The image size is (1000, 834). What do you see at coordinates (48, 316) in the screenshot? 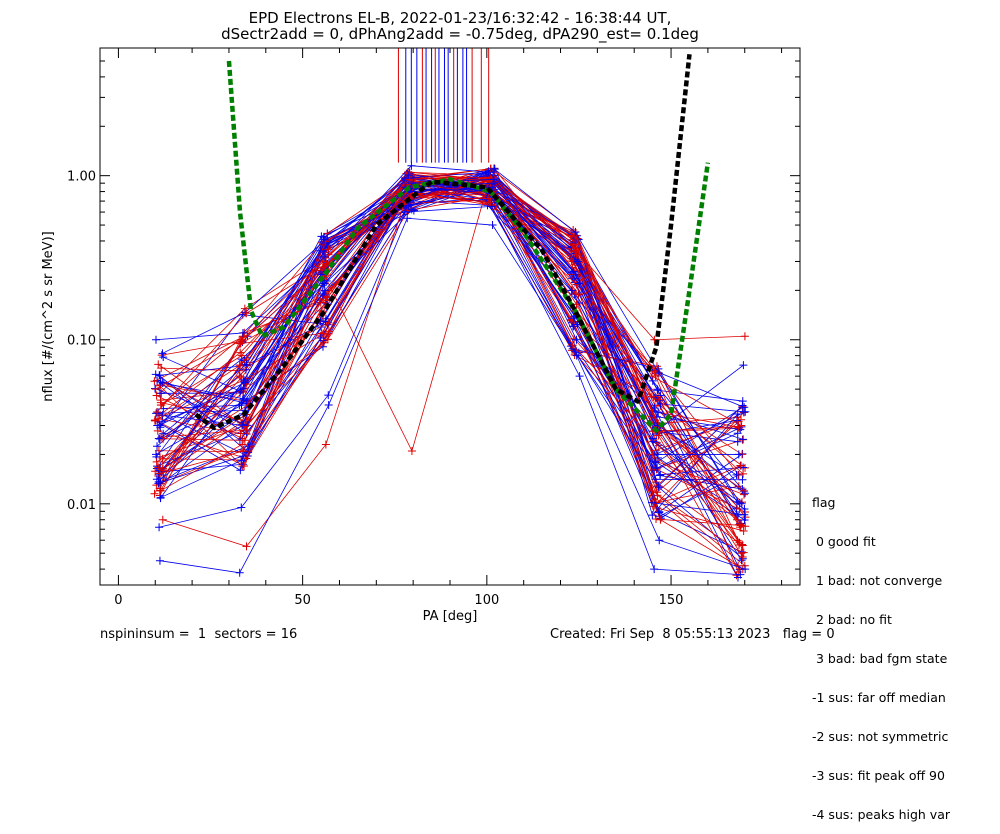
I see `y-axis-label: nflux [#/(cm^2 s sr MeV)]` at bounding box center [48, 316].